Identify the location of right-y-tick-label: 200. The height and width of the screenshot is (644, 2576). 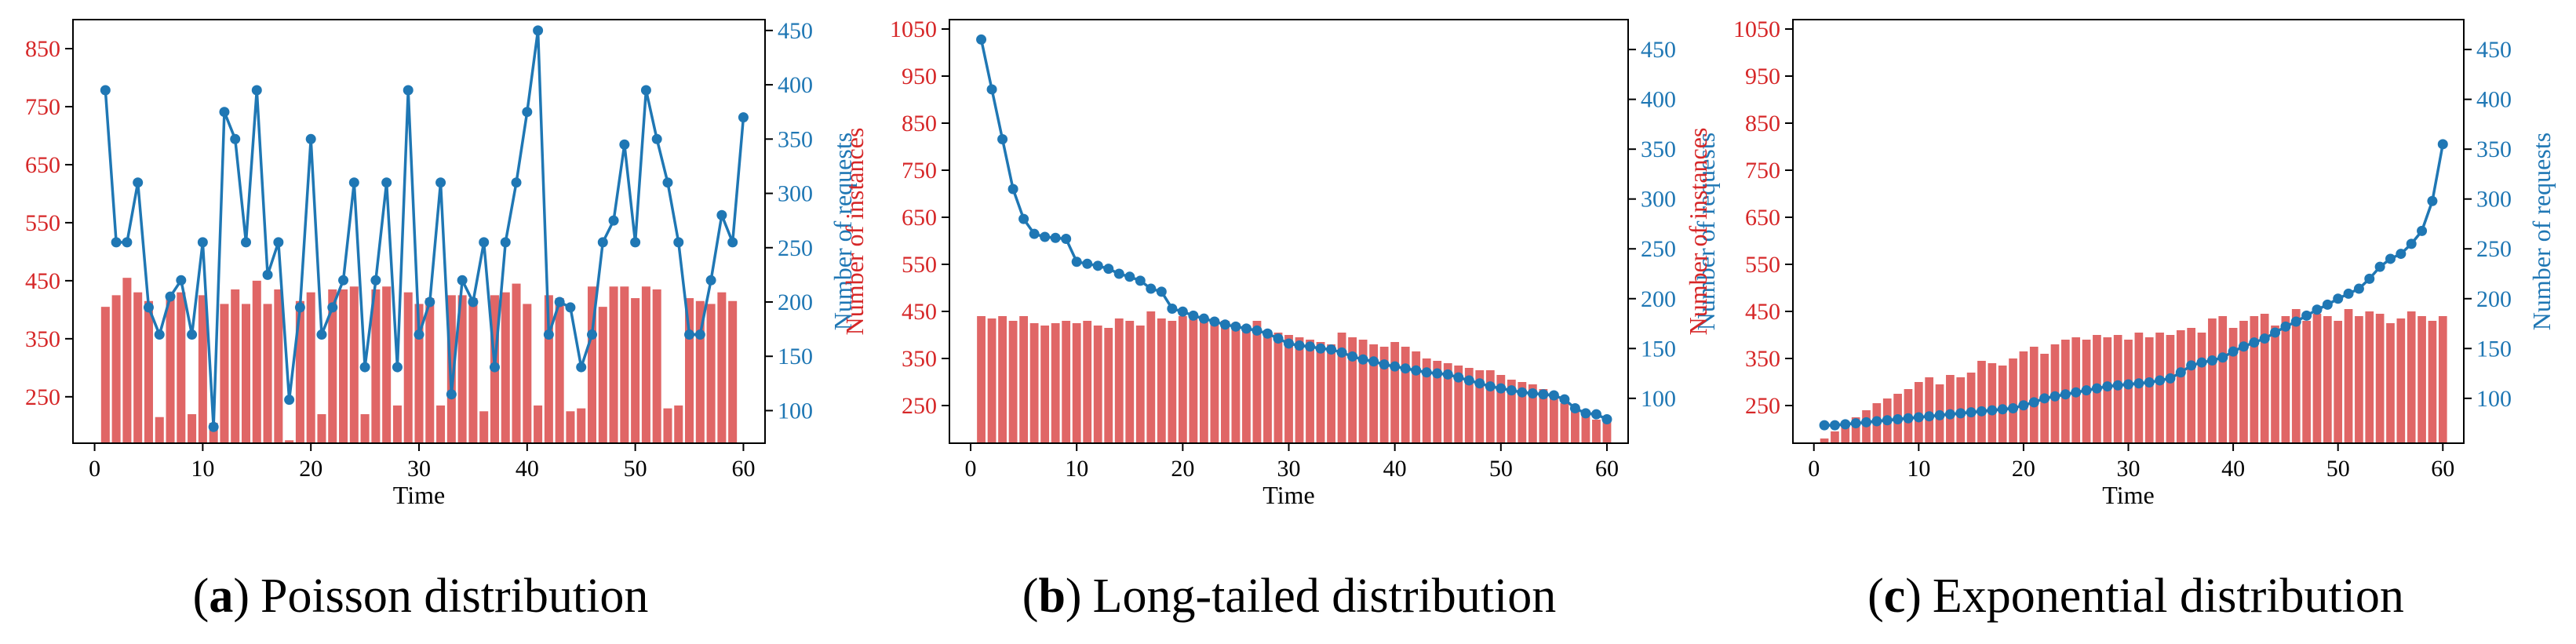
(1658, 299).